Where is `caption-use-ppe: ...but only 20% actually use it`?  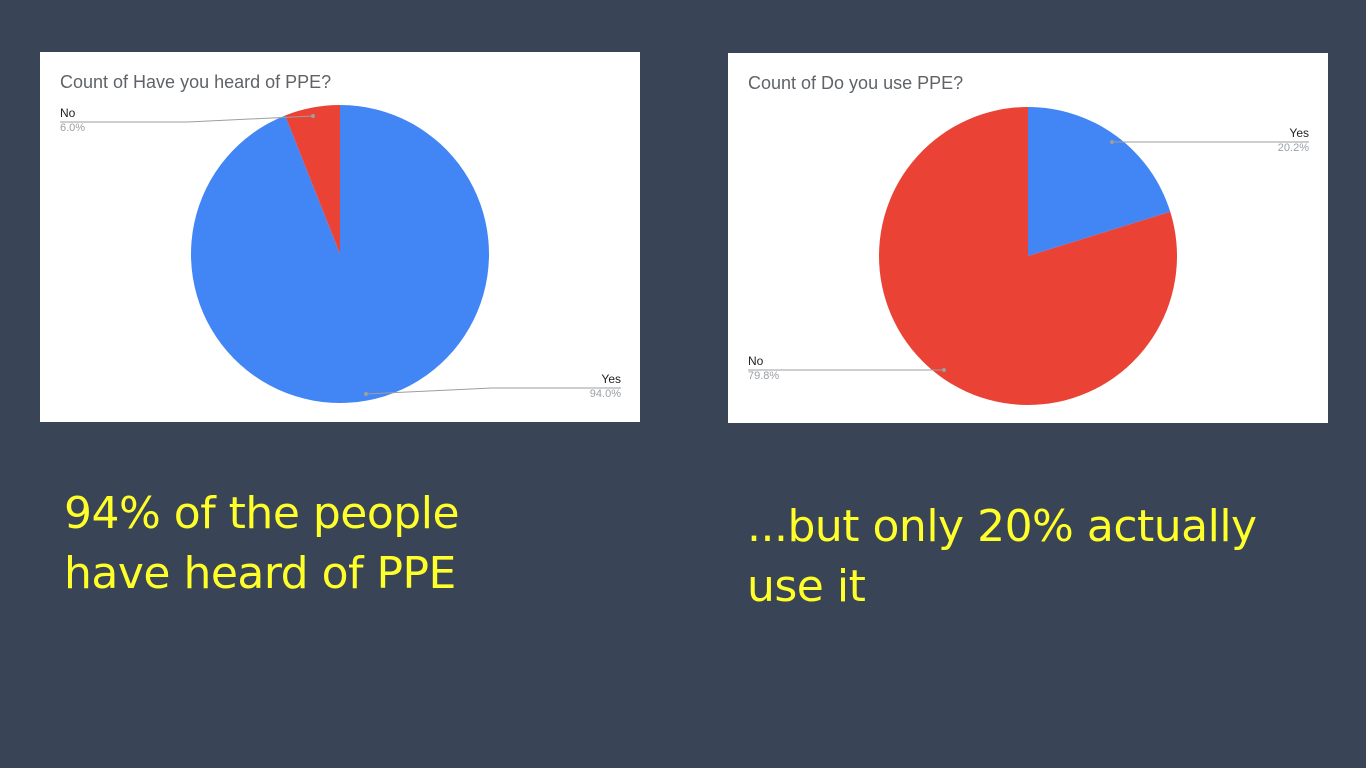
caption-use-ppe: ...but only 20% actually use it is located at coordinates (1037, 557).